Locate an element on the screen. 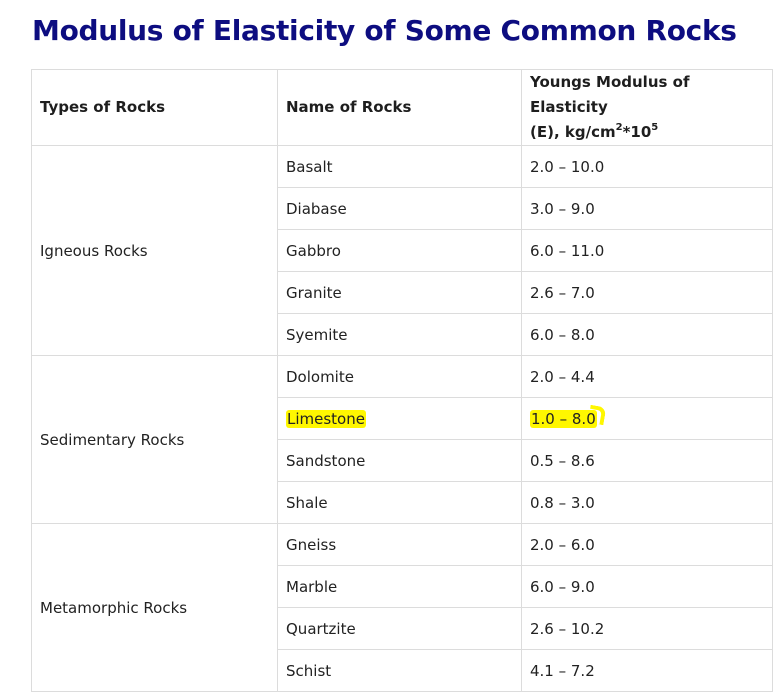 This screenshot has width=781, height=697. modulus-value-cell: 3.0 – 9.0 is located at coordinates (647, 208).